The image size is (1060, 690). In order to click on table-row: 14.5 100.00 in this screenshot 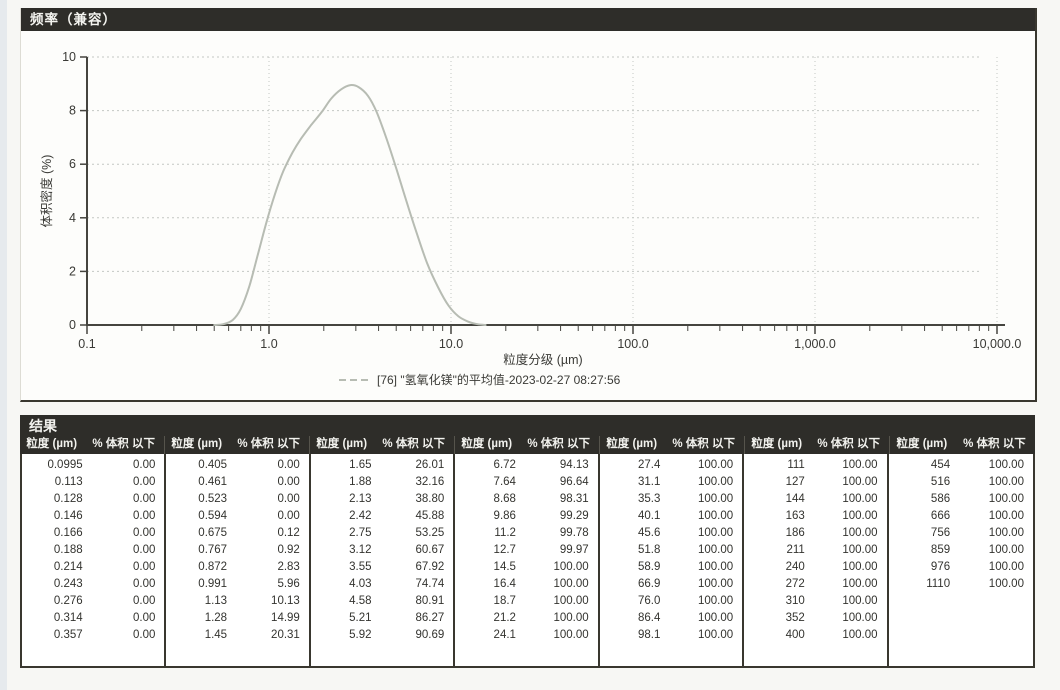, I will do `click(526, 567)`.